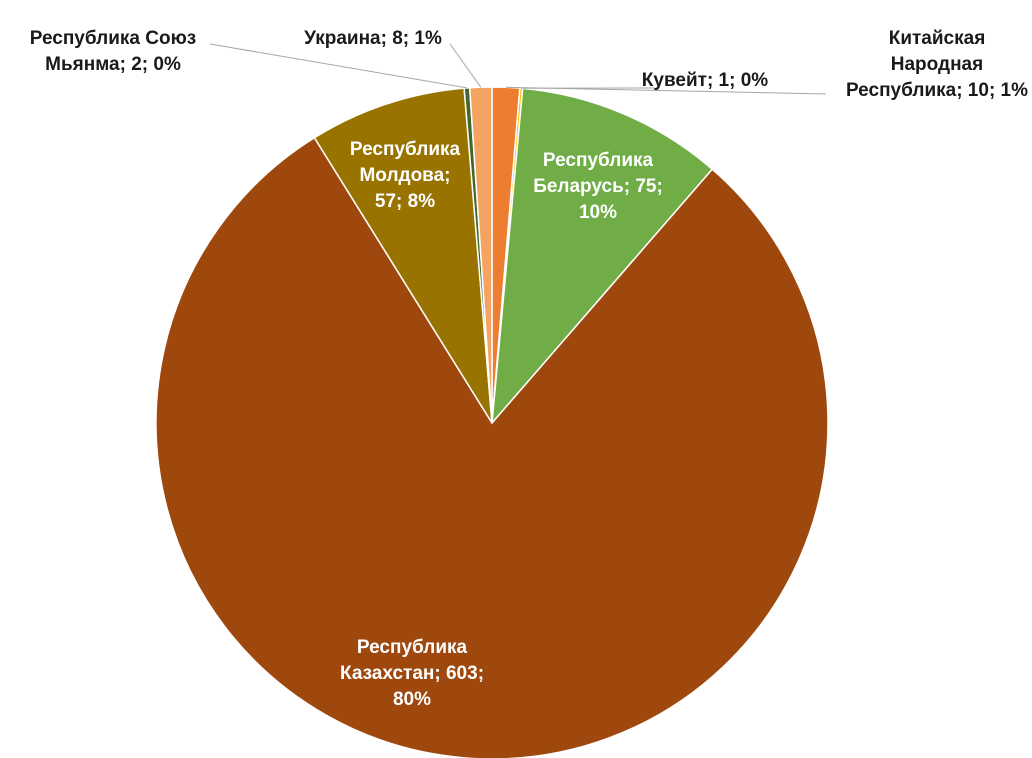 This screenshot has width=1032, height=758. What do you see at coordinates (338, 66) in the screenshot?
I see `leader-line-республика-союз-мьянма` at bounding box center [338, 66].